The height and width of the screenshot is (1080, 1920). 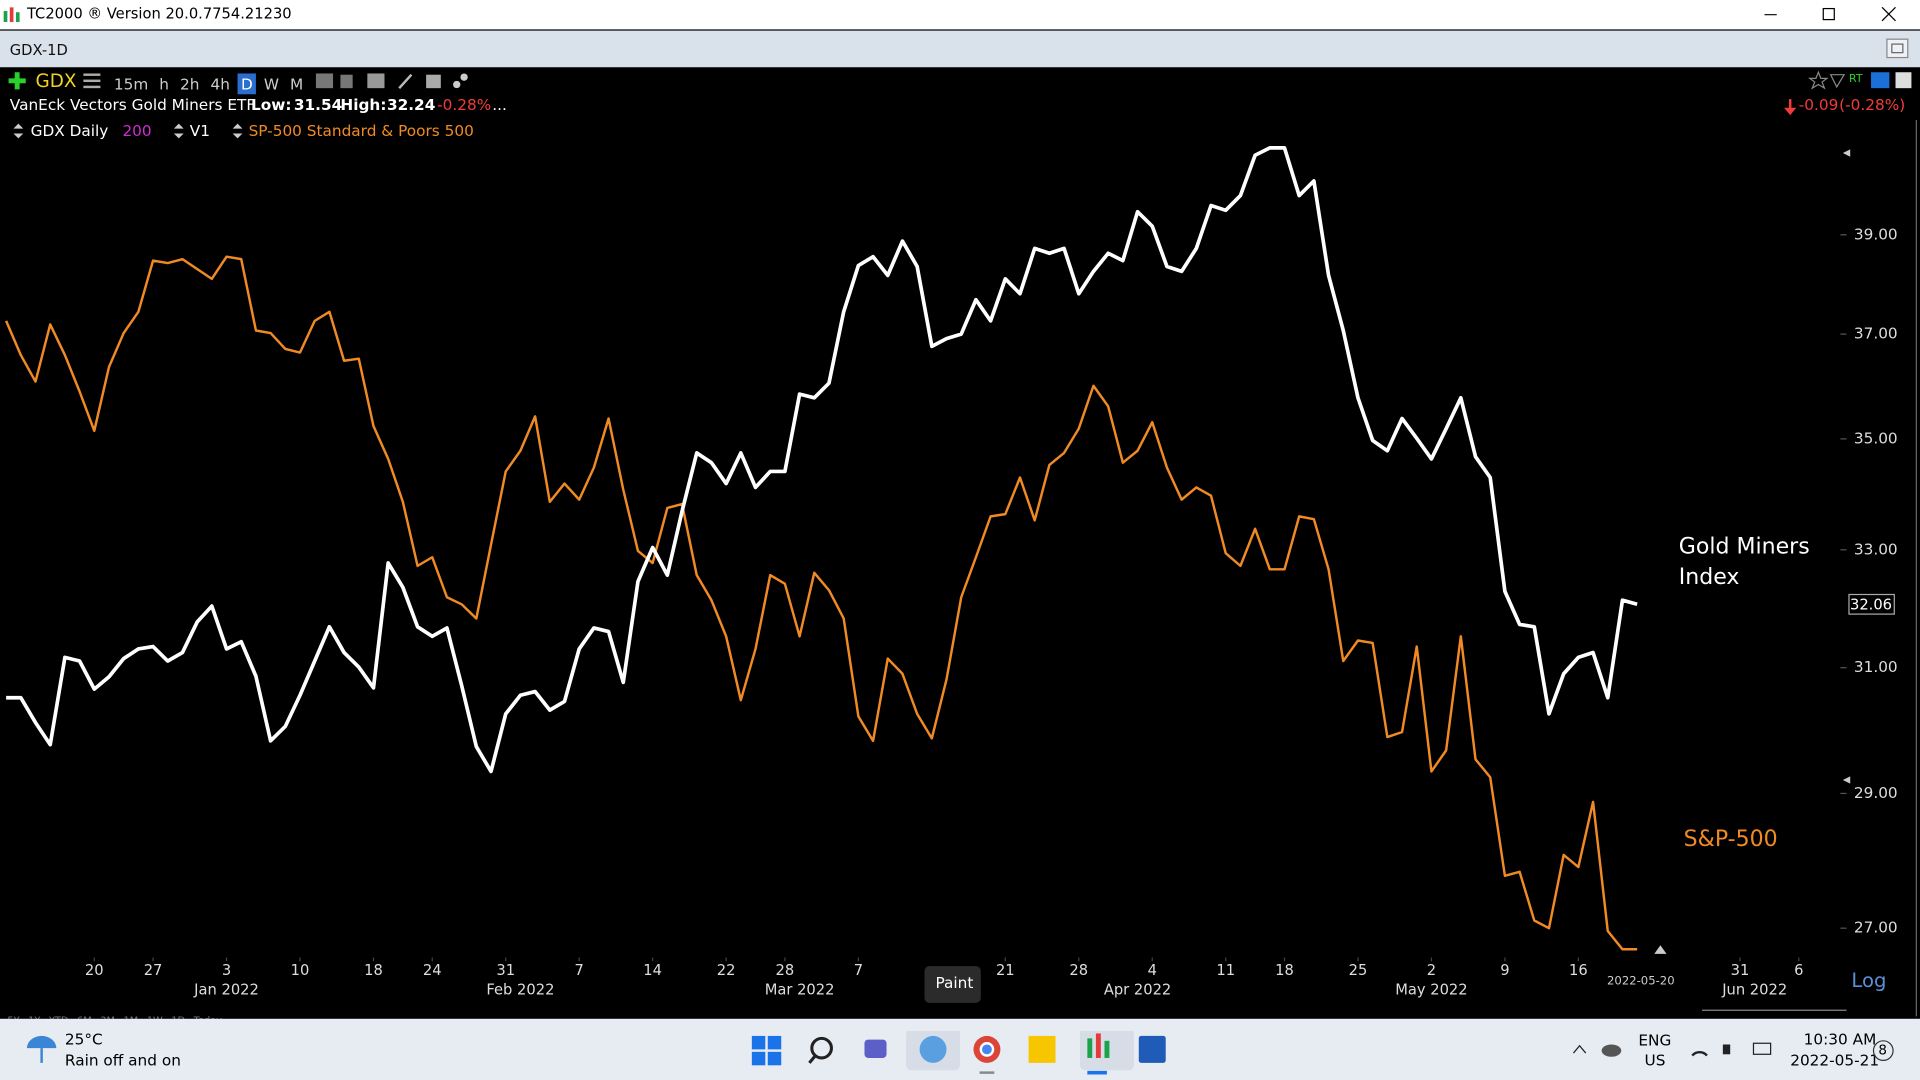 I want to click on annotation: Gold Miners Index, so click(x=1744, y=562).